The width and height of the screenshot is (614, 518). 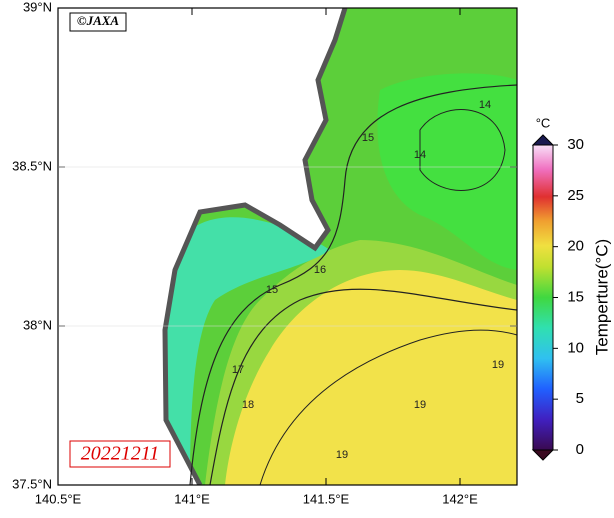 What do you see at coordinates (326, 498) in the screenshot?
I see `x-tick-label: 141.5°E` at bounding box center [326, 498].